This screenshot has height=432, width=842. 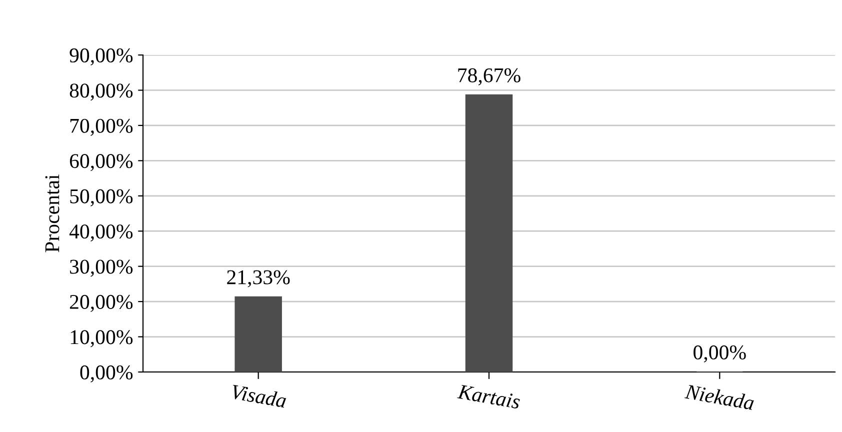 I want to click on y-tick-label: 0,00%, so click(x=106, y=373).